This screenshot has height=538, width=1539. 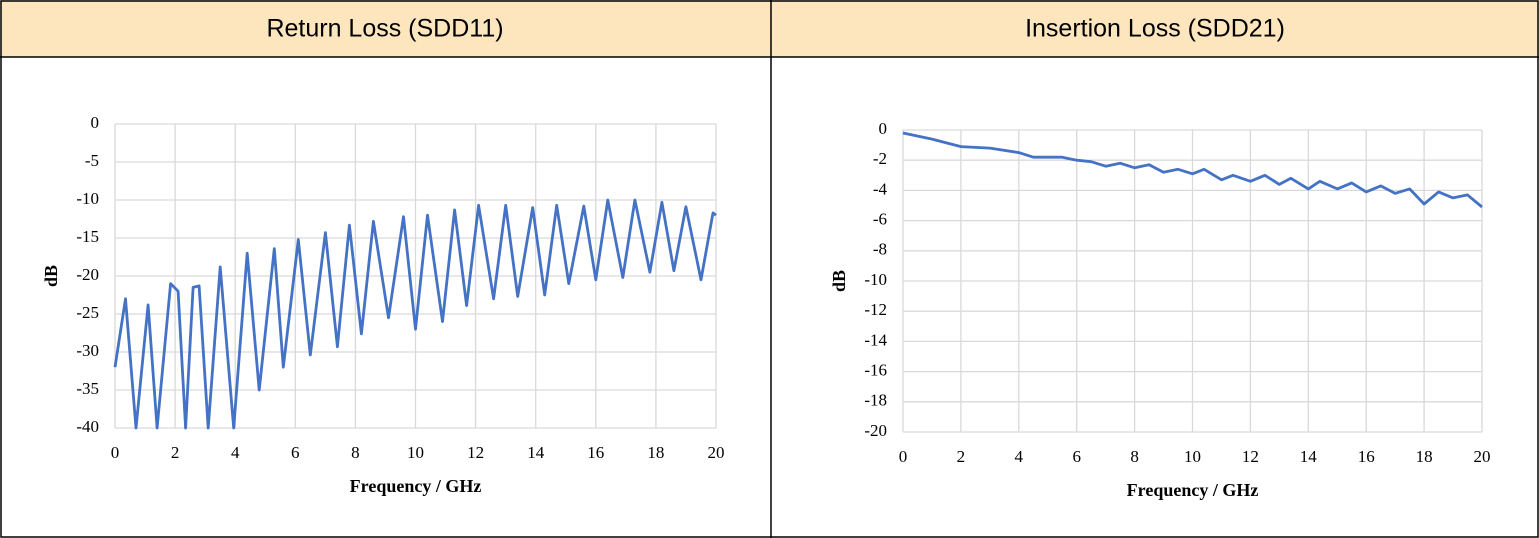 I want to click on header-row, so click(x=769, y=28).